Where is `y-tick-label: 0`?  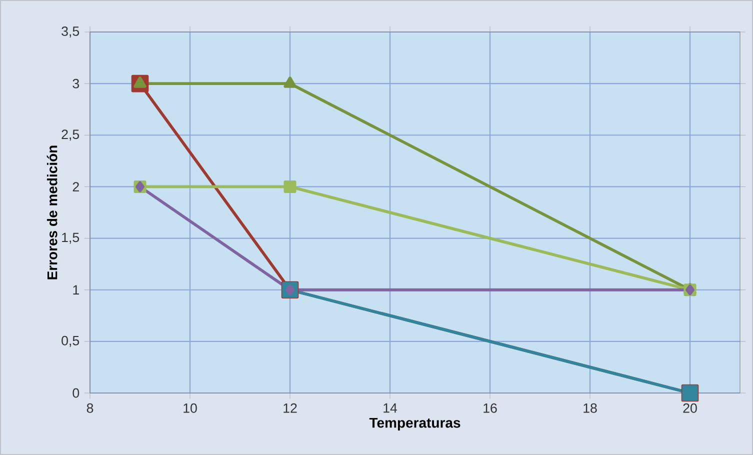 y-tick-label: 0 is located at coordinates (76, 393).